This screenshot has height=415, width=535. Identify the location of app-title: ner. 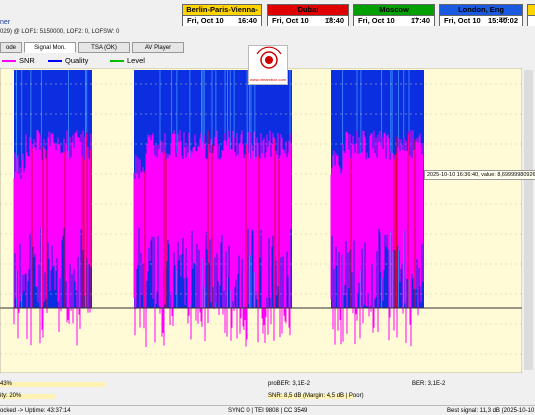
(5, 22).